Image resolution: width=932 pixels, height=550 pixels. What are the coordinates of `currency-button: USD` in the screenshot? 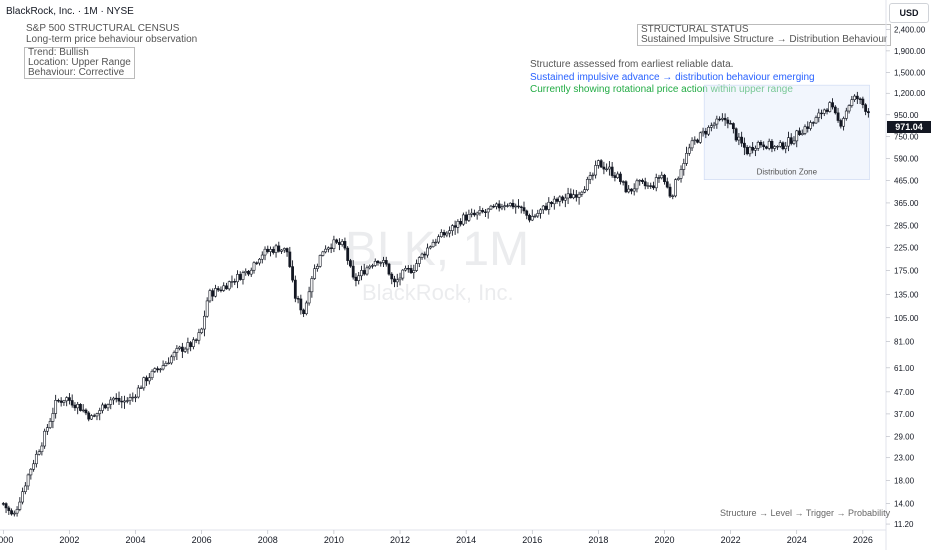 It's located at (909, 13).